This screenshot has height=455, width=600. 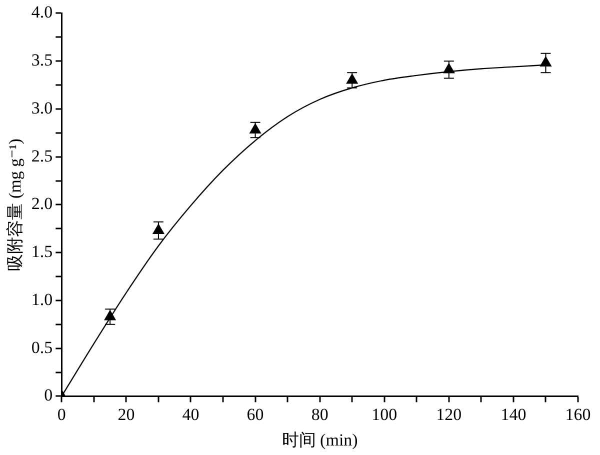 What do you see at coordinates (578, 414) in the screenshot?
I see `x-tick-label: 160` at bounding box center [578, 414].